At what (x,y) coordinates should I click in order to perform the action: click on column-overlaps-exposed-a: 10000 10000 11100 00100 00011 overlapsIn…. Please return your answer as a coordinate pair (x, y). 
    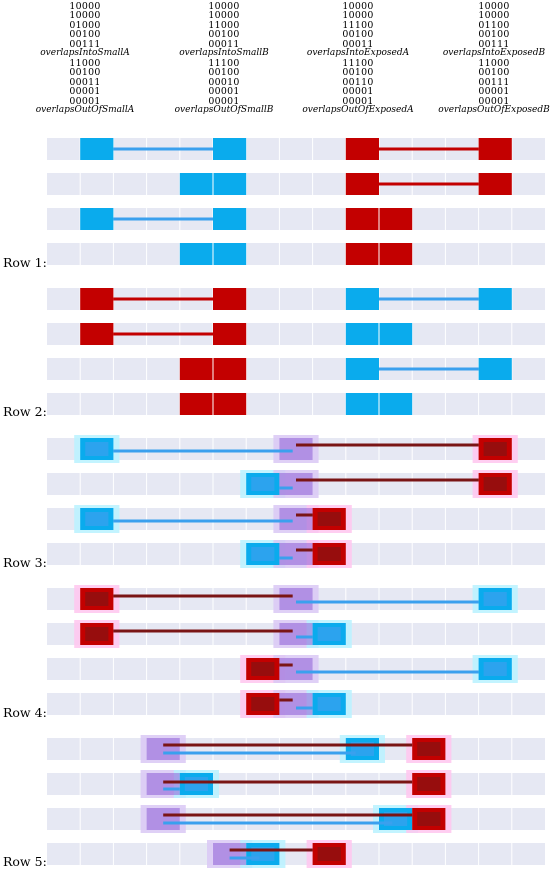
    Looking at the image, I should click on (358, 58).